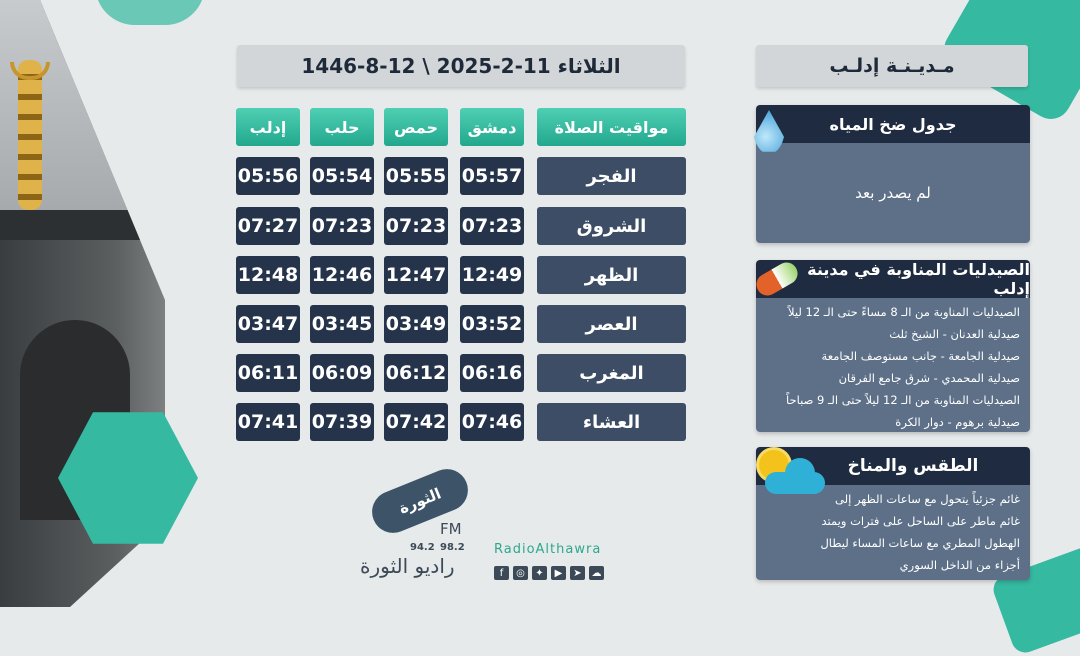 Image resolution: width=1080 pixels, height=656 pixels. Describe the element at coordinates (927, 499) in the screenshot. I see `weather-line: غائم جزئياً يتحول مع ساعات الظهر إلى` at that location.